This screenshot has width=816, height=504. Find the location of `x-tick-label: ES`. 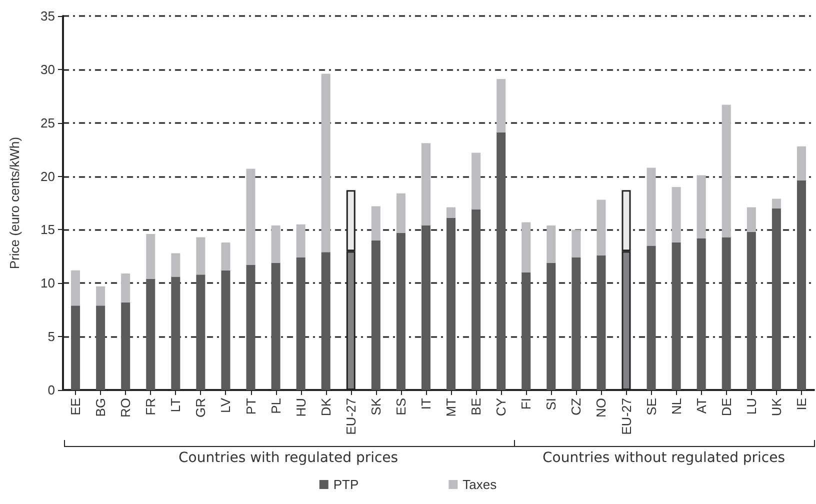

x-tick-label: ES is located at coordinates (400, 407).